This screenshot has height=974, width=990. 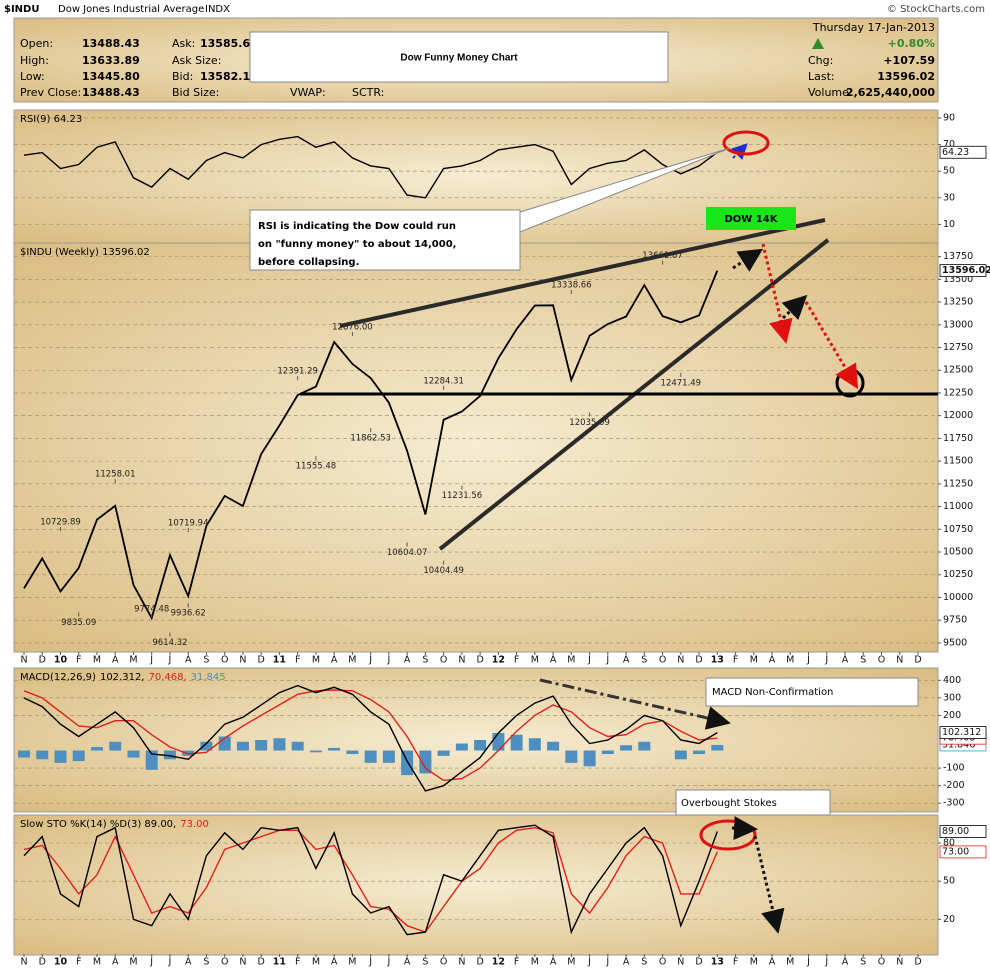 What do you see at coordinates (955, 851) in the screenshot?
I see `value-box-text: 73.00` at bounding box center [955, 851].